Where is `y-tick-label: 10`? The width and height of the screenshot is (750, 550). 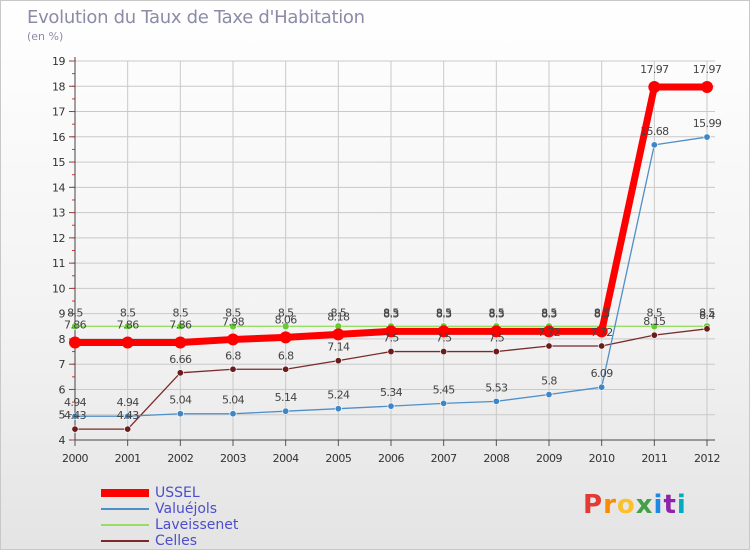
y-tick-label: 10 is located at coordinates (58, 288).